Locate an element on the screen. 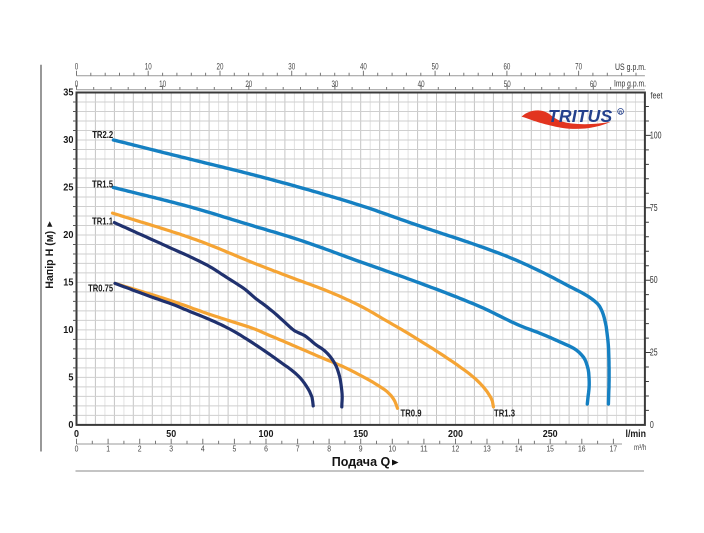 The height and width of the screenshot is (533, 704). svg-text: TRITUS is located at coordinates (580, 116).